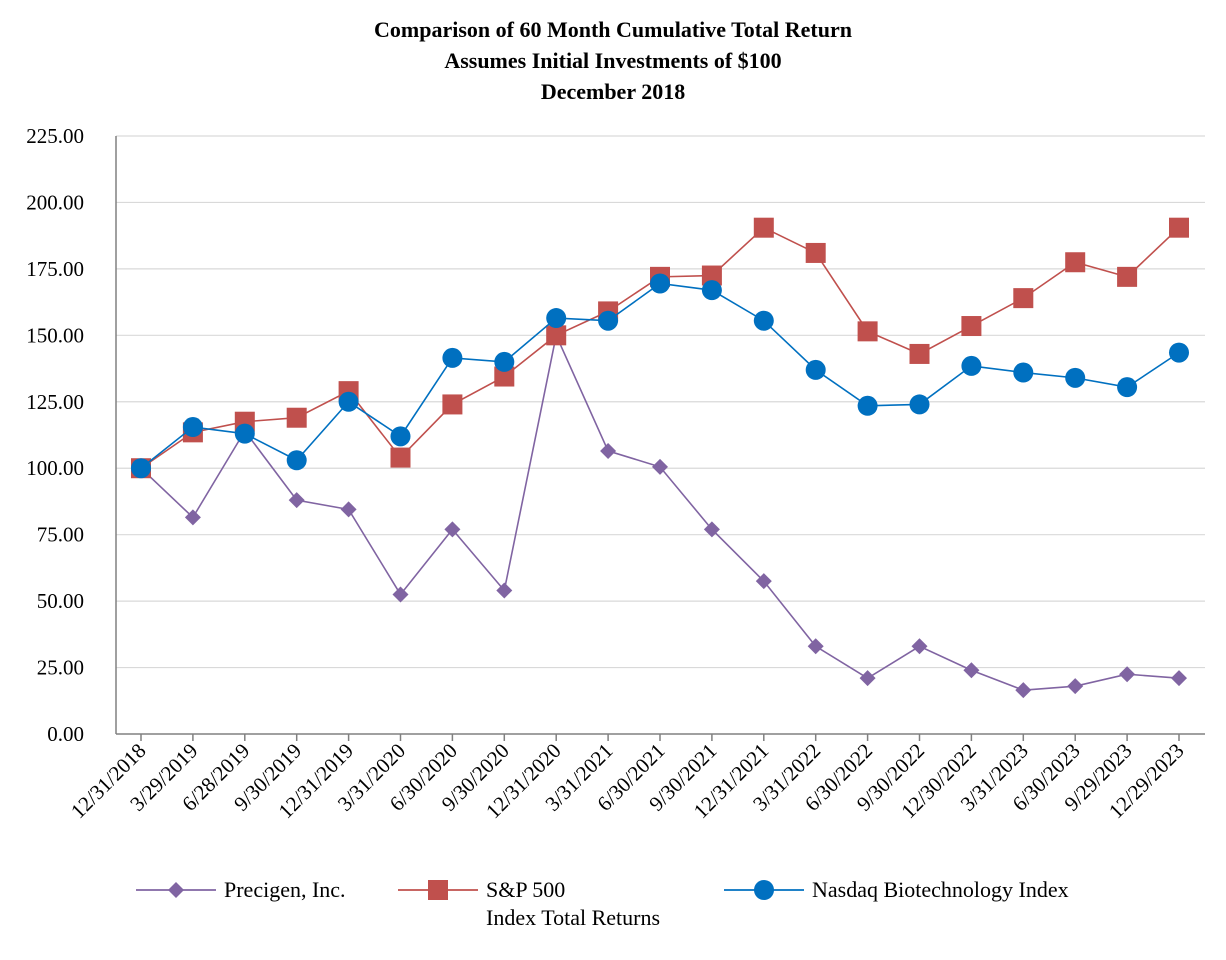  What do you see at coordinates (65, 734) in the screenshot?
I see `y-tick-label: 0.00` at bounding box center [65, 734].